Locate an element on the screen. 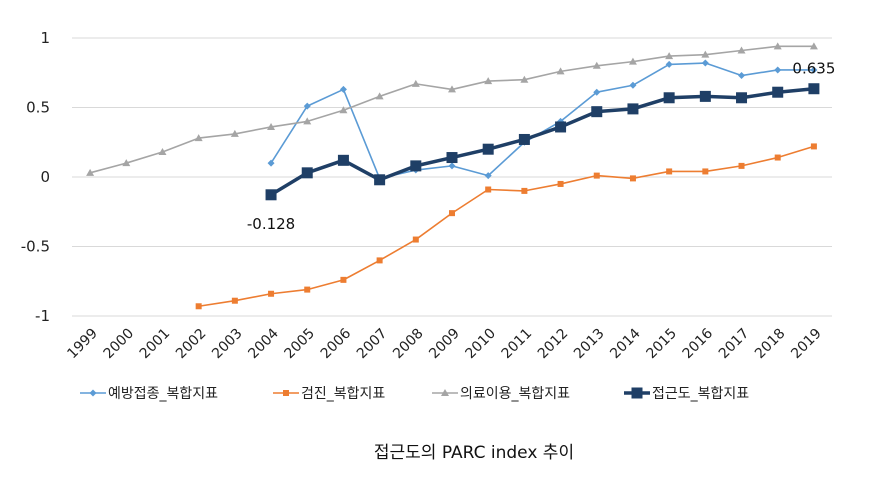  legend-label: 접근도_복합지표 is located at coordinates (700, 394).